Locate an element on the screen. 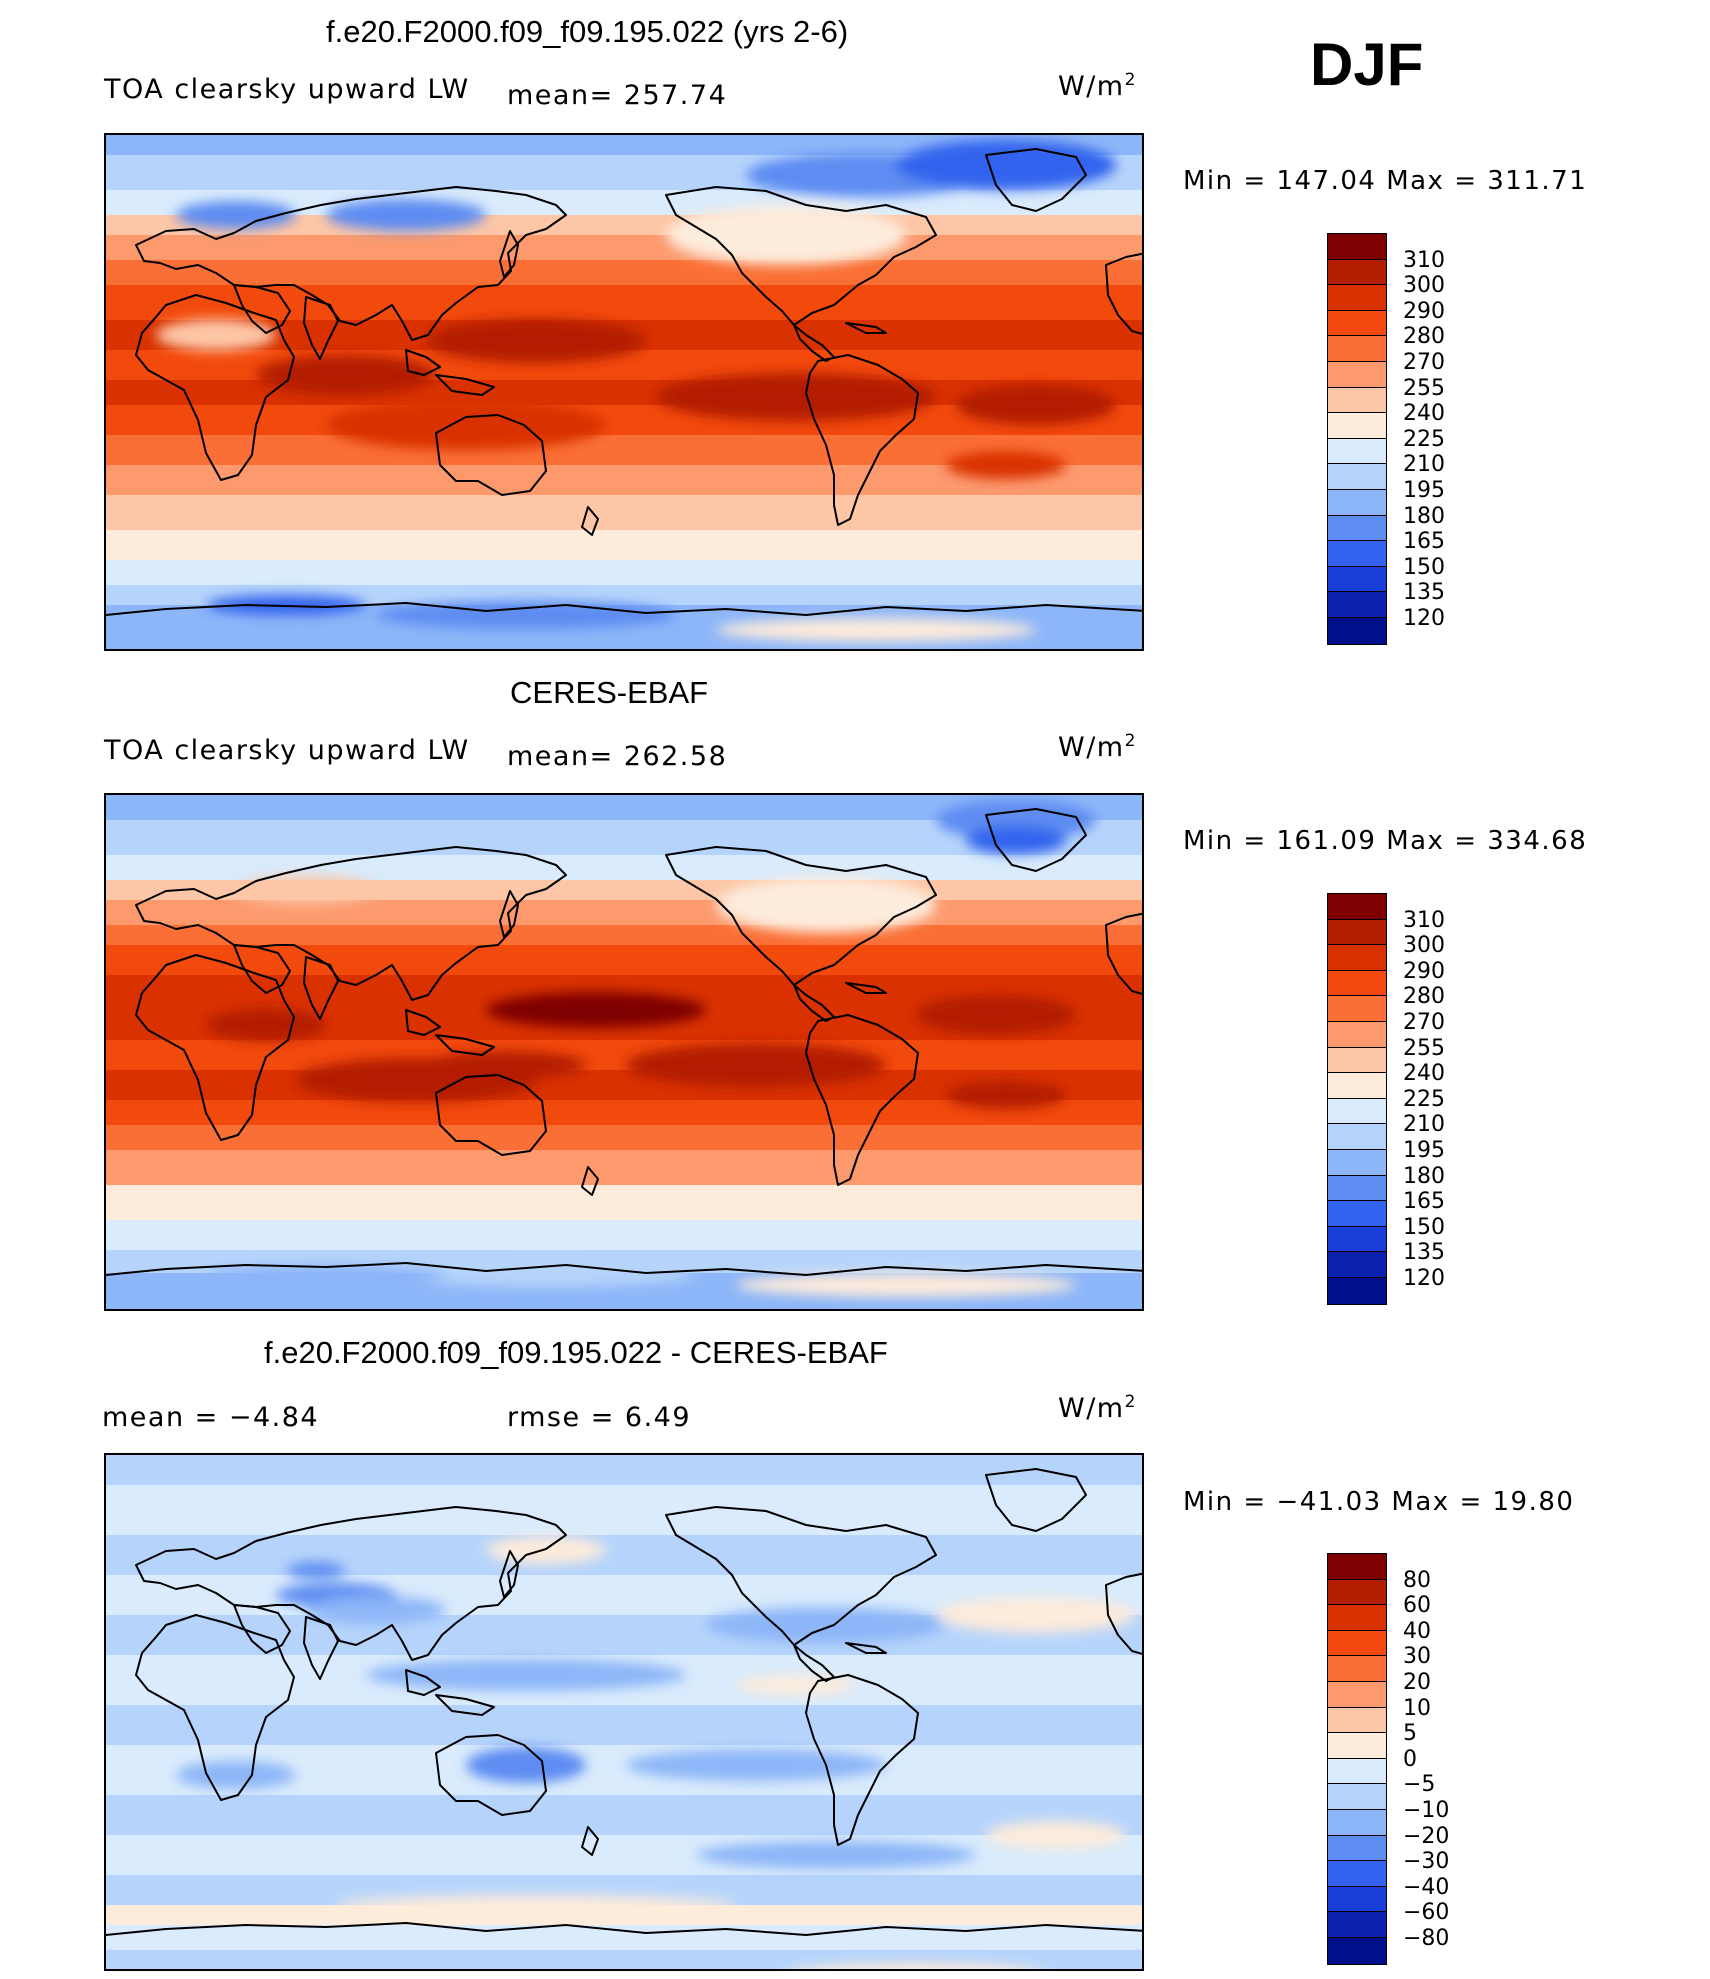 The width and height of the screenshot is (1710, 1979). colorbar-label: 150 is located at coordinates (1424, 567).